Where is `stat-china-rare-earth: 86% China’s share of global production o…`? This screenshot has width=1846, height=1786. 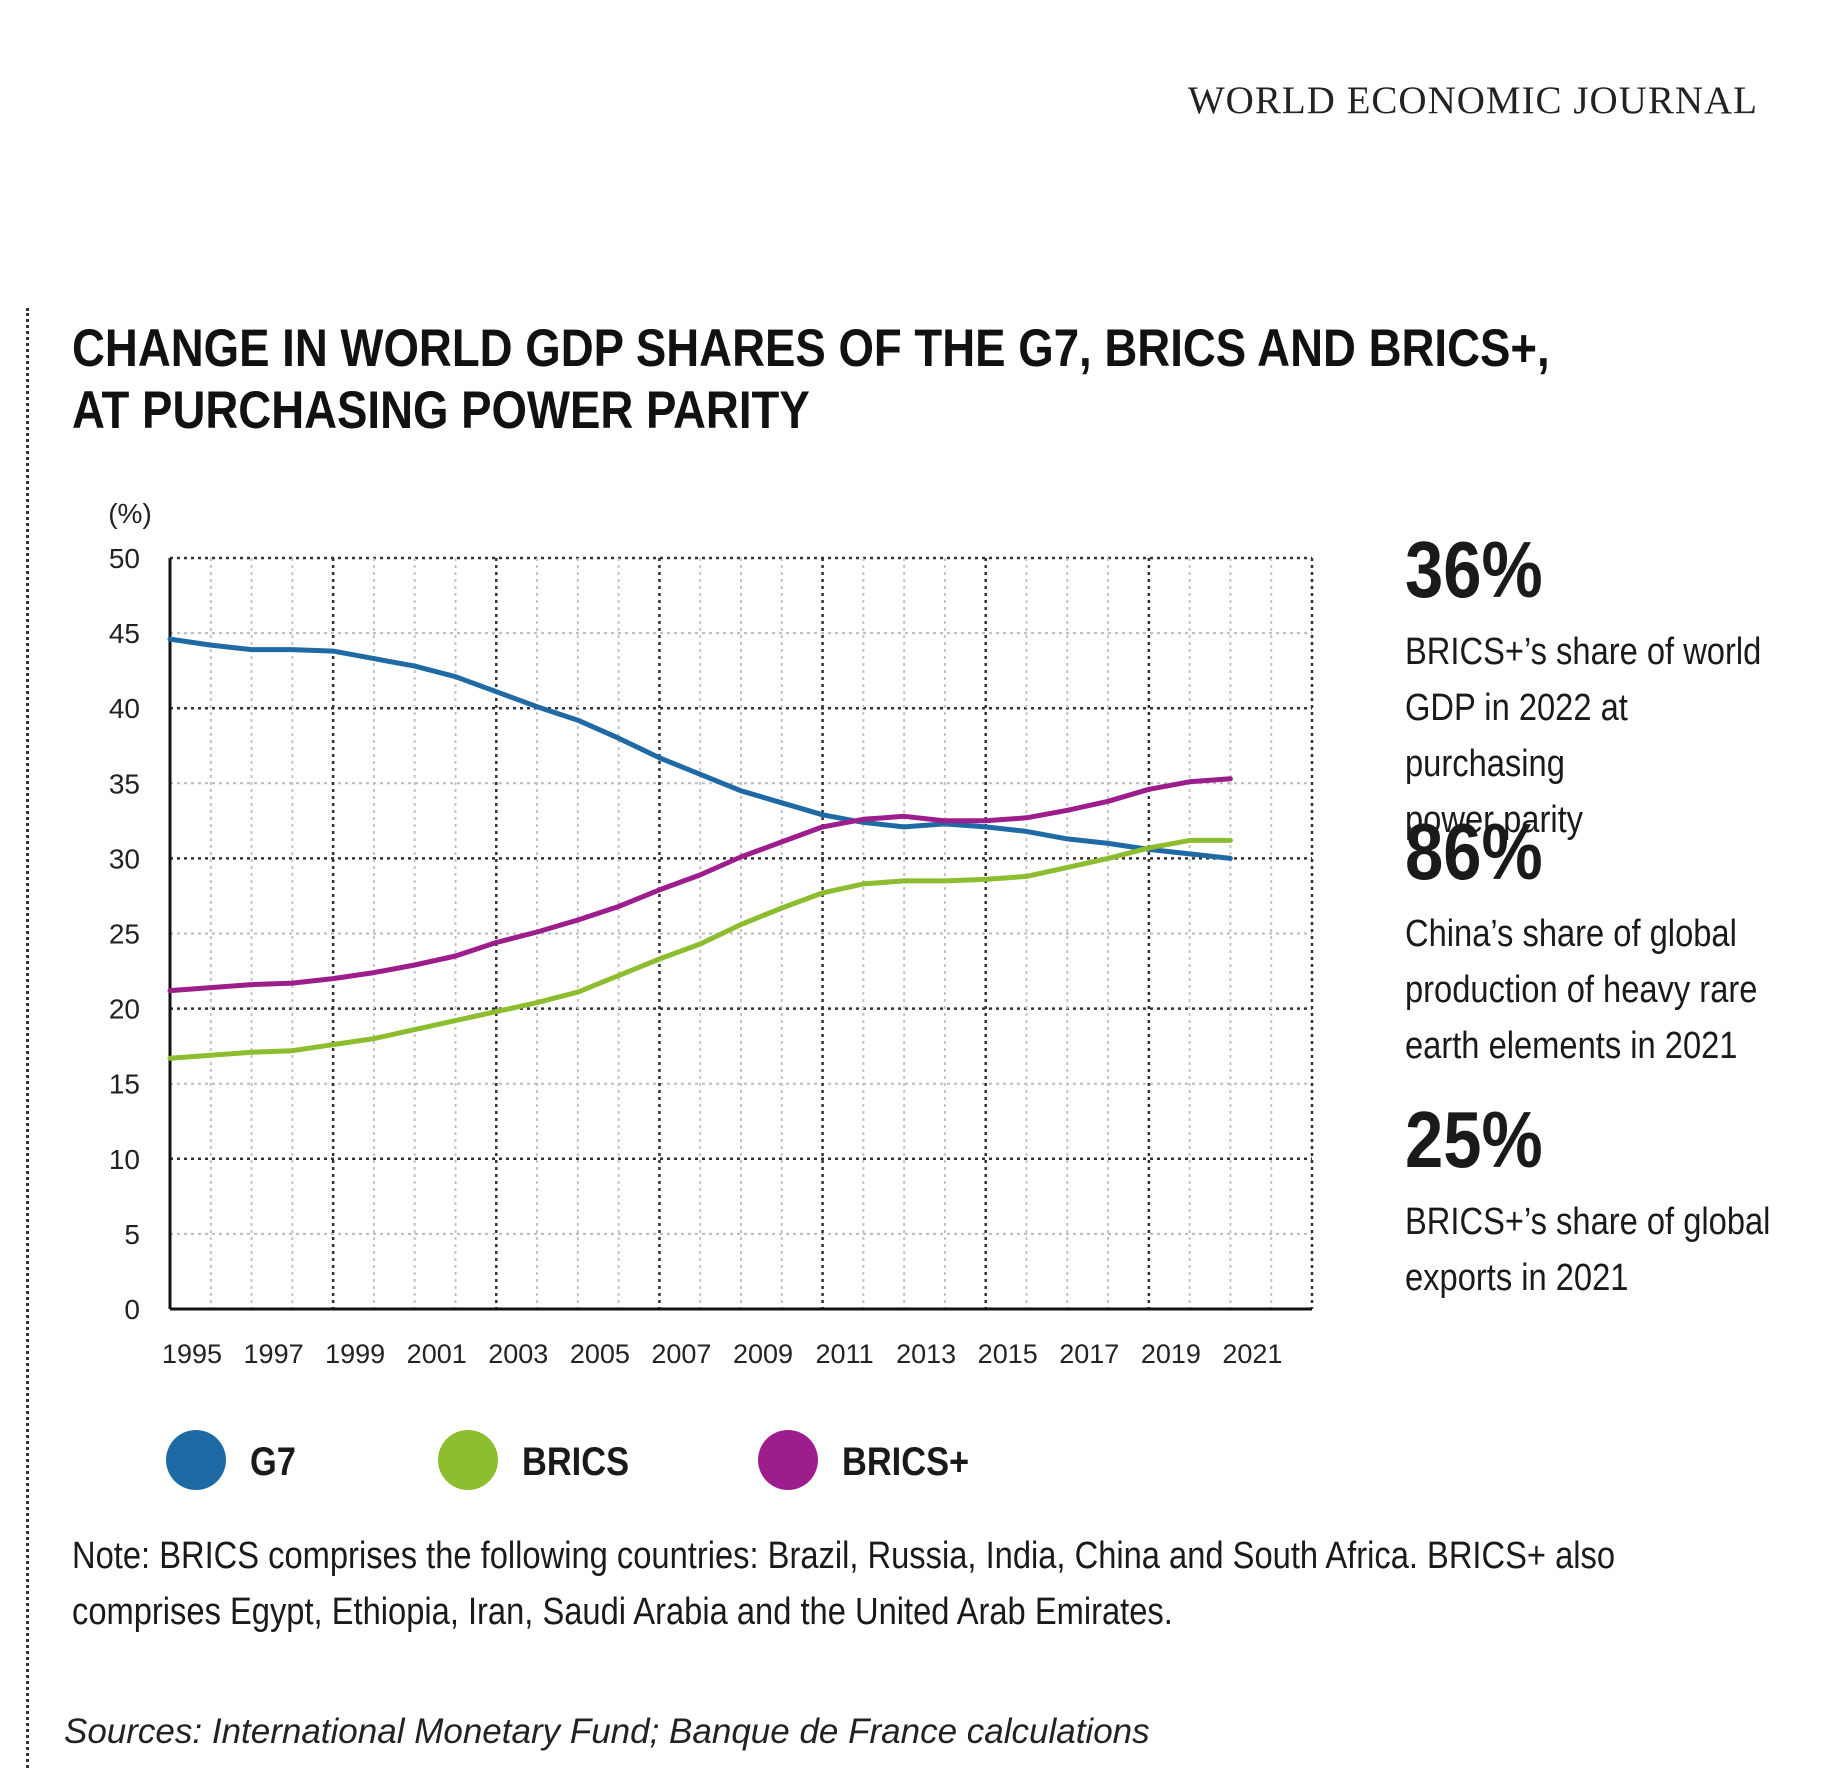
stat-china-rare-earth: 86% China’s share of global production o… is located at coordinates (1620, 943).